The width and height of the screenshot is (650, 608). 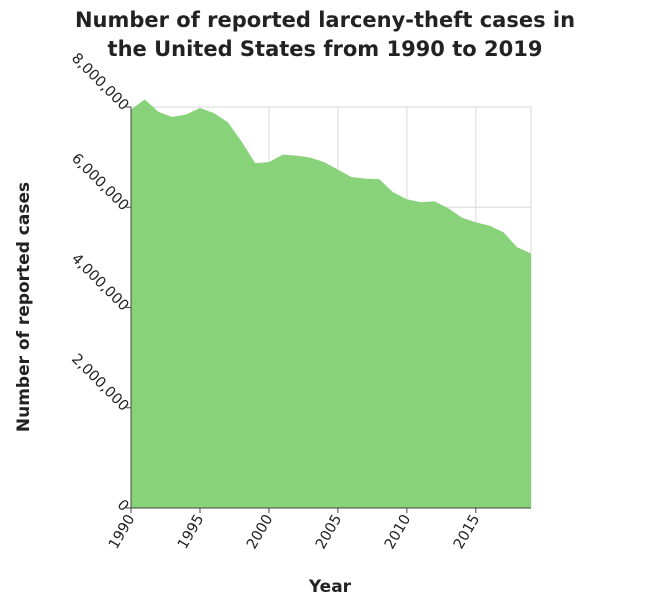 I want to click on x-tick-label-2015: 2015, so click(x=467, y=532).